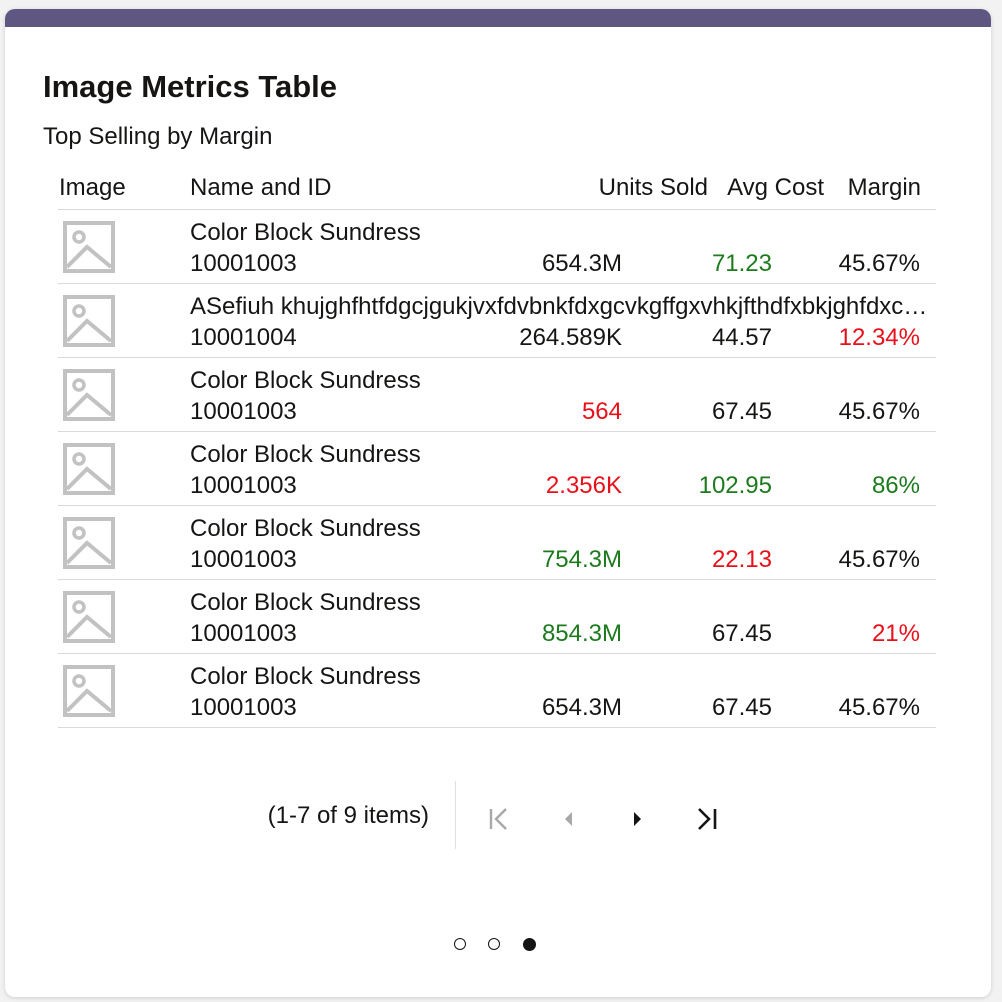  What do you see at coordinates (601, 411) in the screenshot?
I see `units-sold-value: 564` at bounding box center [601, 411].